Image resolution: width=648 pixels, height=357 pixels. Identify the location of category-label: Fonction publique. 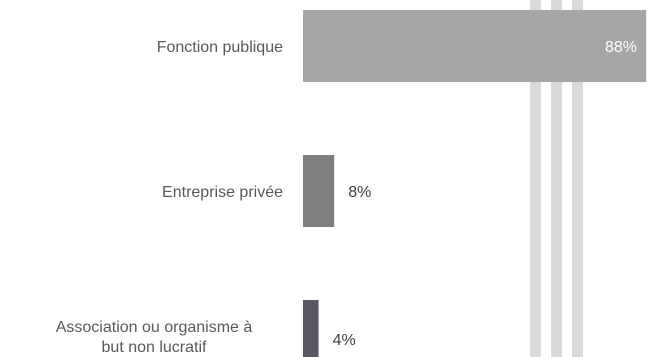
(220, 47).